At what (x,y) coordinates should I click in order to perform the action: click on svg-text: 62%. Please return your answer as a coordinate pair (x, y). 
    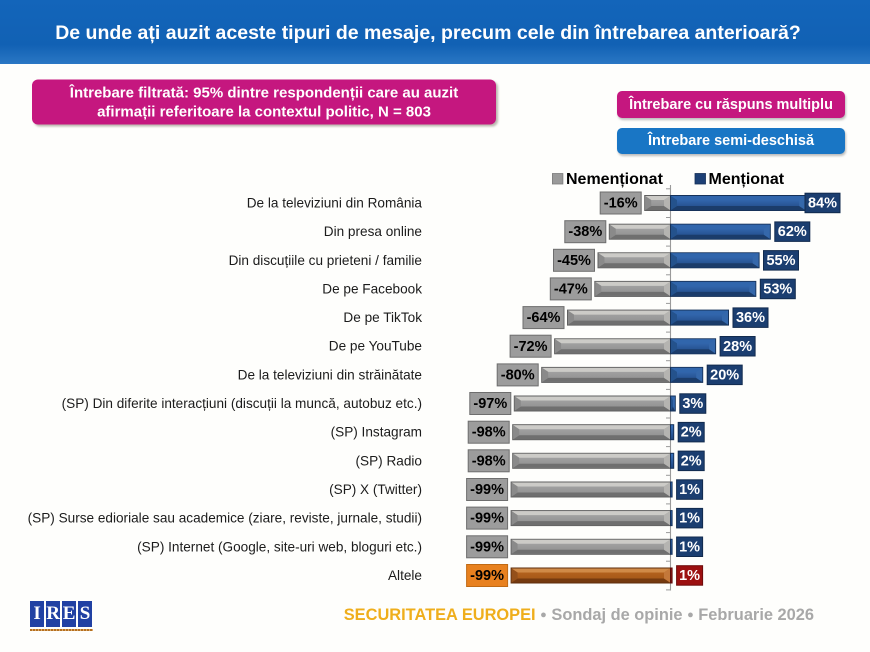
    Looking at the image, I should click on (792, 232).